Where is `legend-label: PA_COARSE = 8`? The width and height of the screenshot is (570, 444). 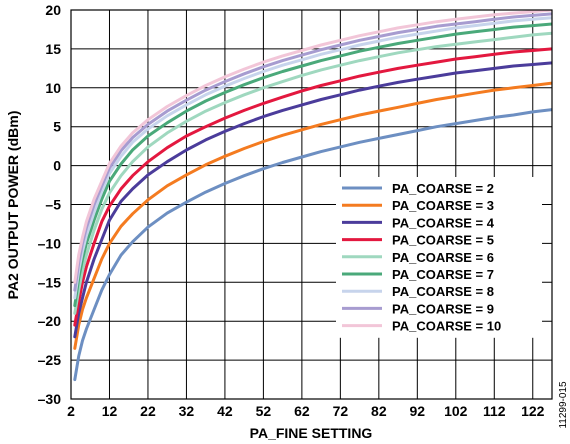
legend-label: PA_COARSE = 8 is located at coordinates (443, 291).